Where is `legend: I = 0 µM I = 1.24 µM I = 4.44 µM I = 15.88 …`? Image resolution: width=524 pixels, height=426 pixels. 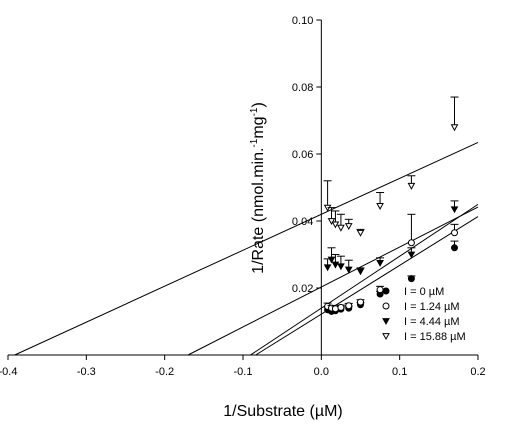 legend: I = 0 µM I = 1.24 µM I = 4.44 µM I = 15.88 … is located at coordinates (424, 314).